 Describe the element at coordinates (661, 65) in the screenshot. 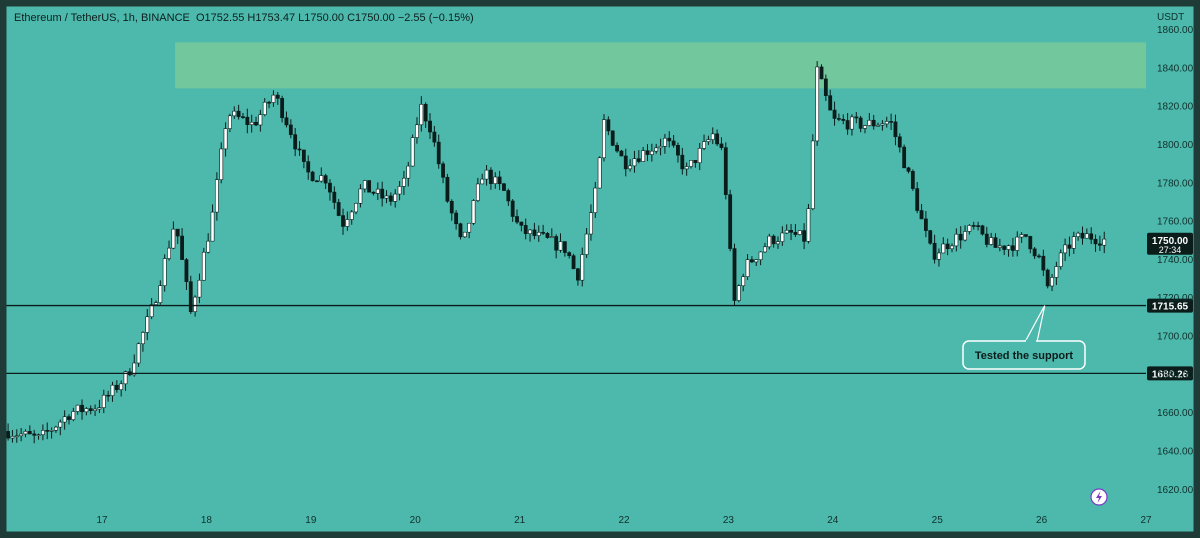

I see `resistance-zone` at that location.